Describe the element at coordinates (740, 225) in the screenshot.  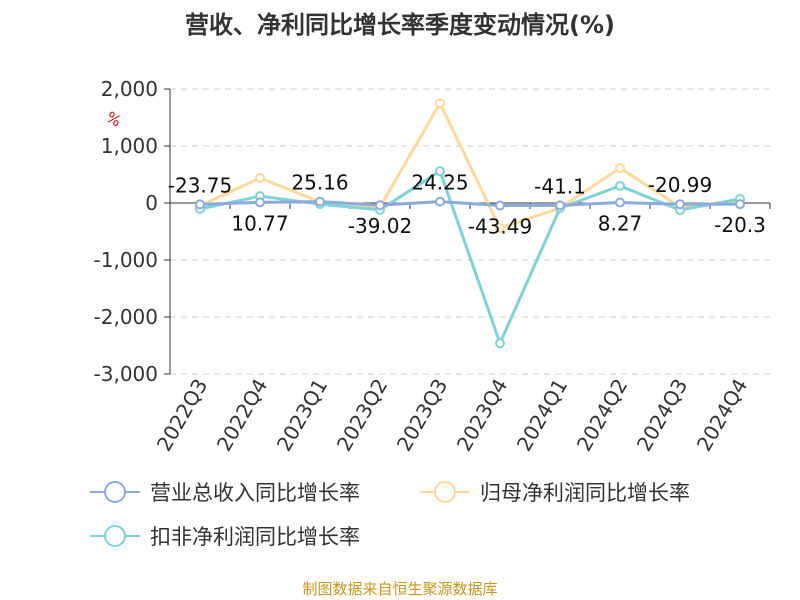
I see `data-label: -20.3` at that location.